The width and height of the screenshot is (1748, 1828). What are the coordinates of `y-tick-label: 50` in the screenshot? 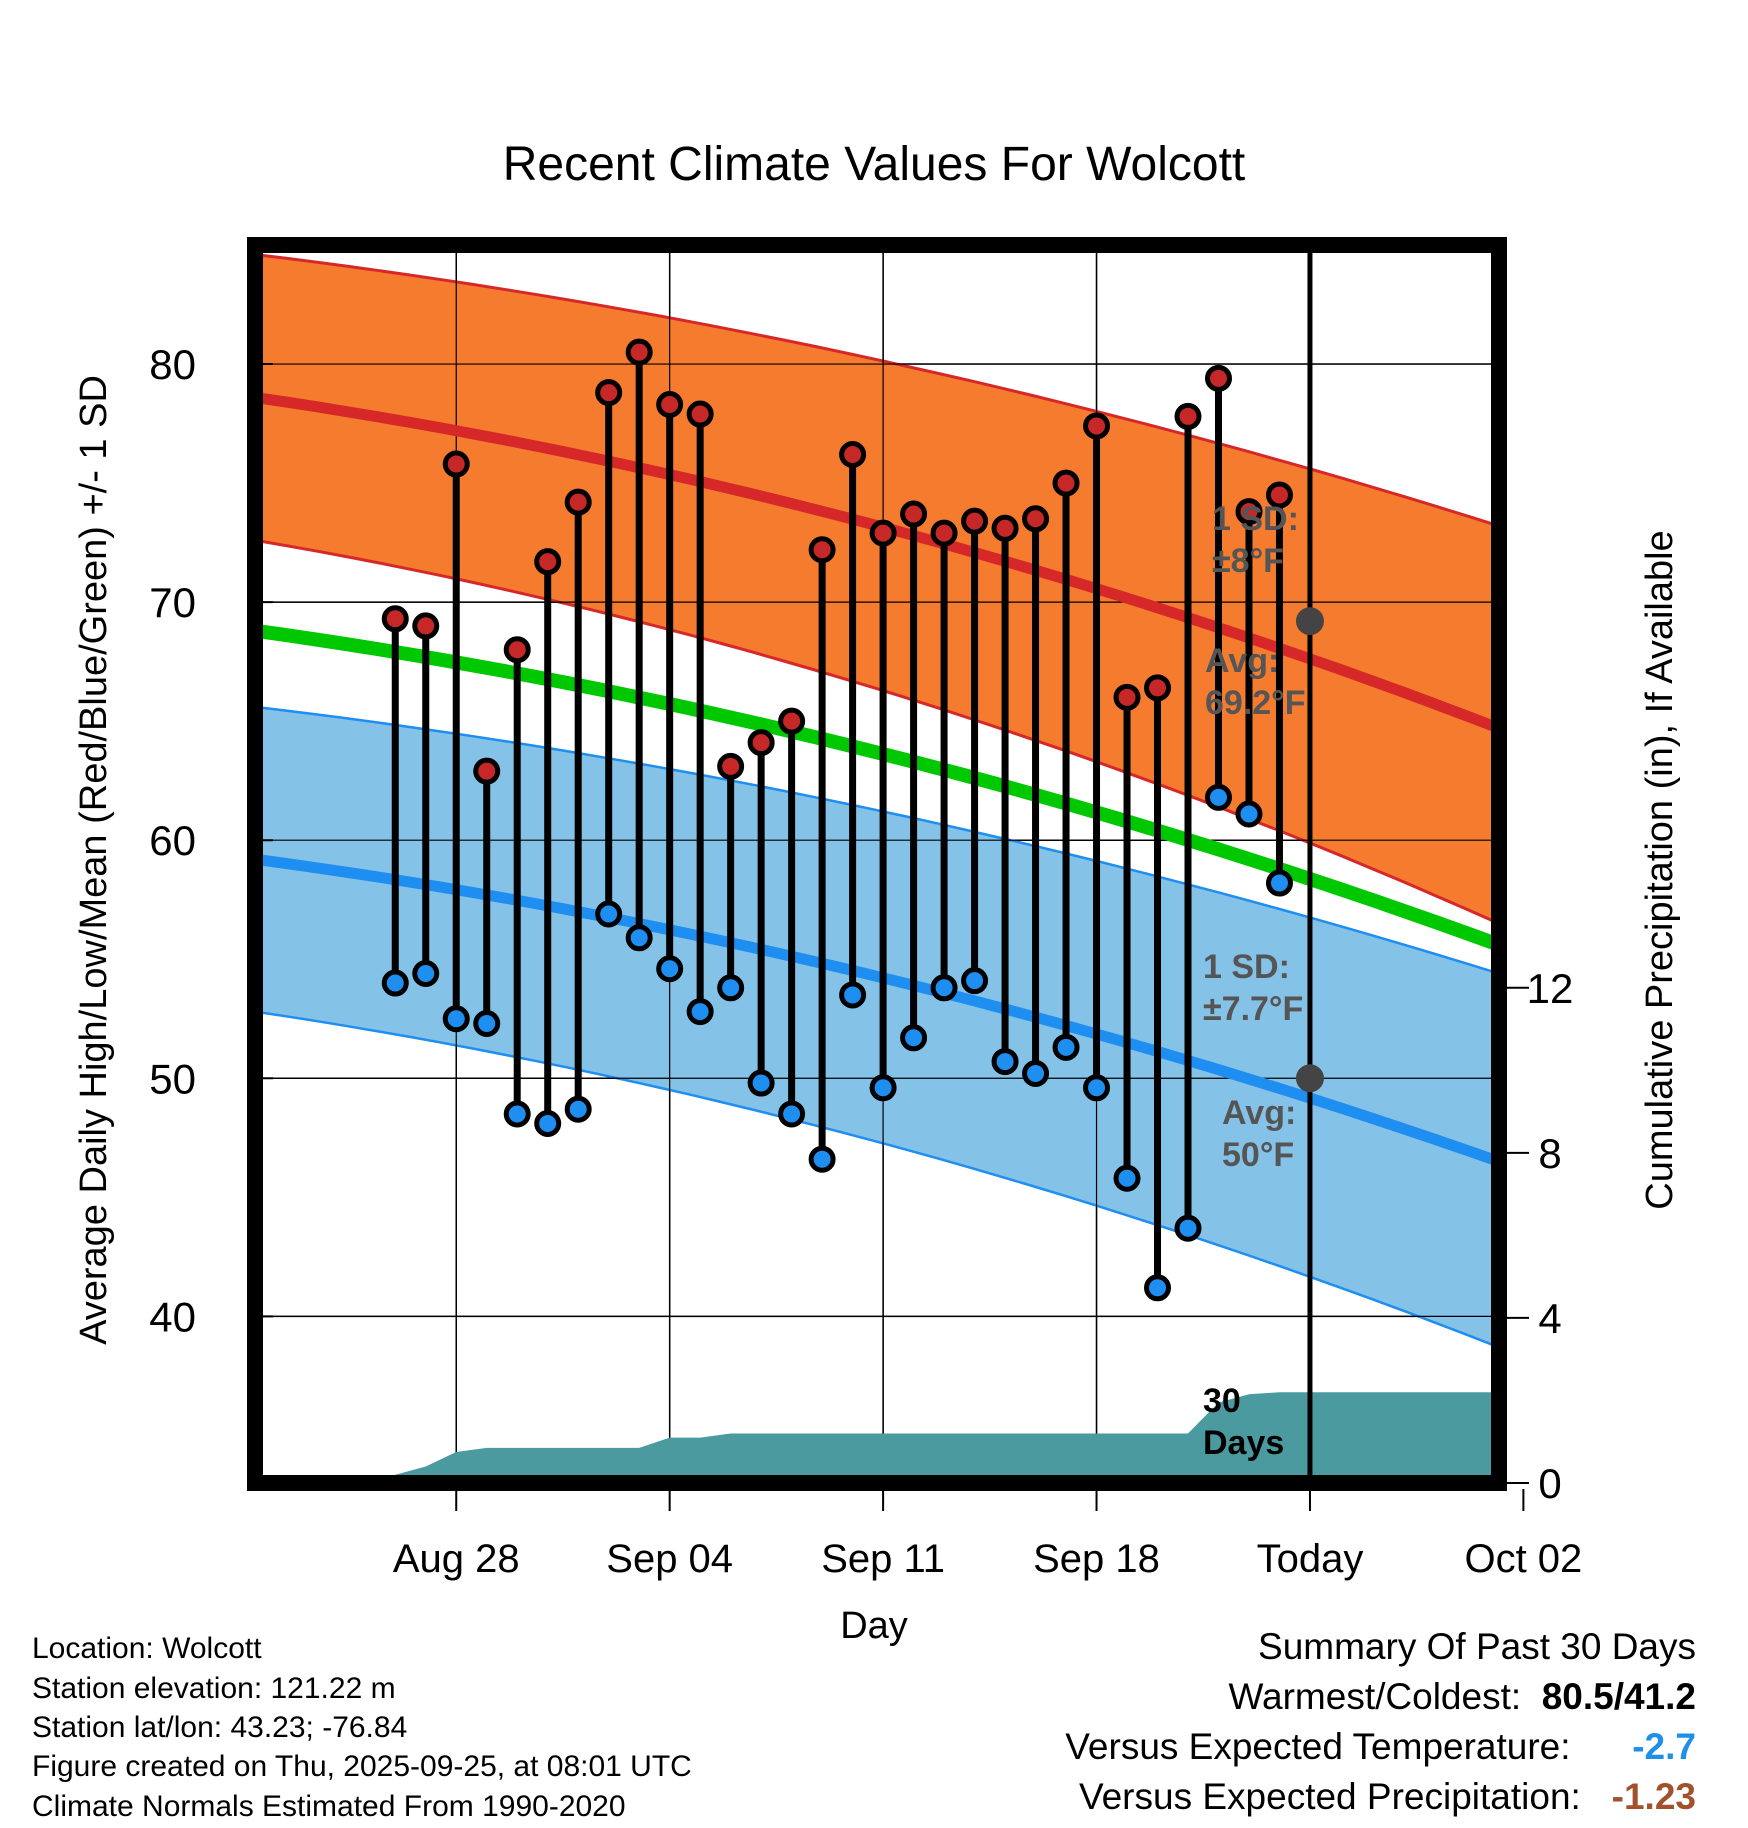 It's located at (172, 1078).